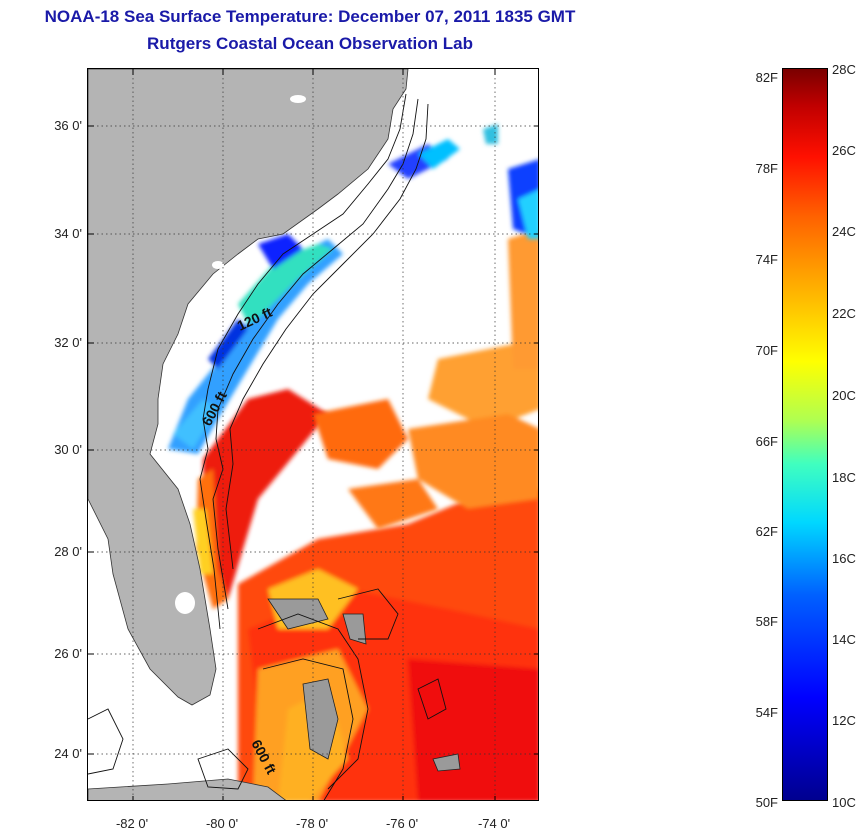 This screenshot has width=864, height=832. Describe the element at coordinates (844, 802) in the screenshot. I see `colorbar-c-label: 10C` at that location.